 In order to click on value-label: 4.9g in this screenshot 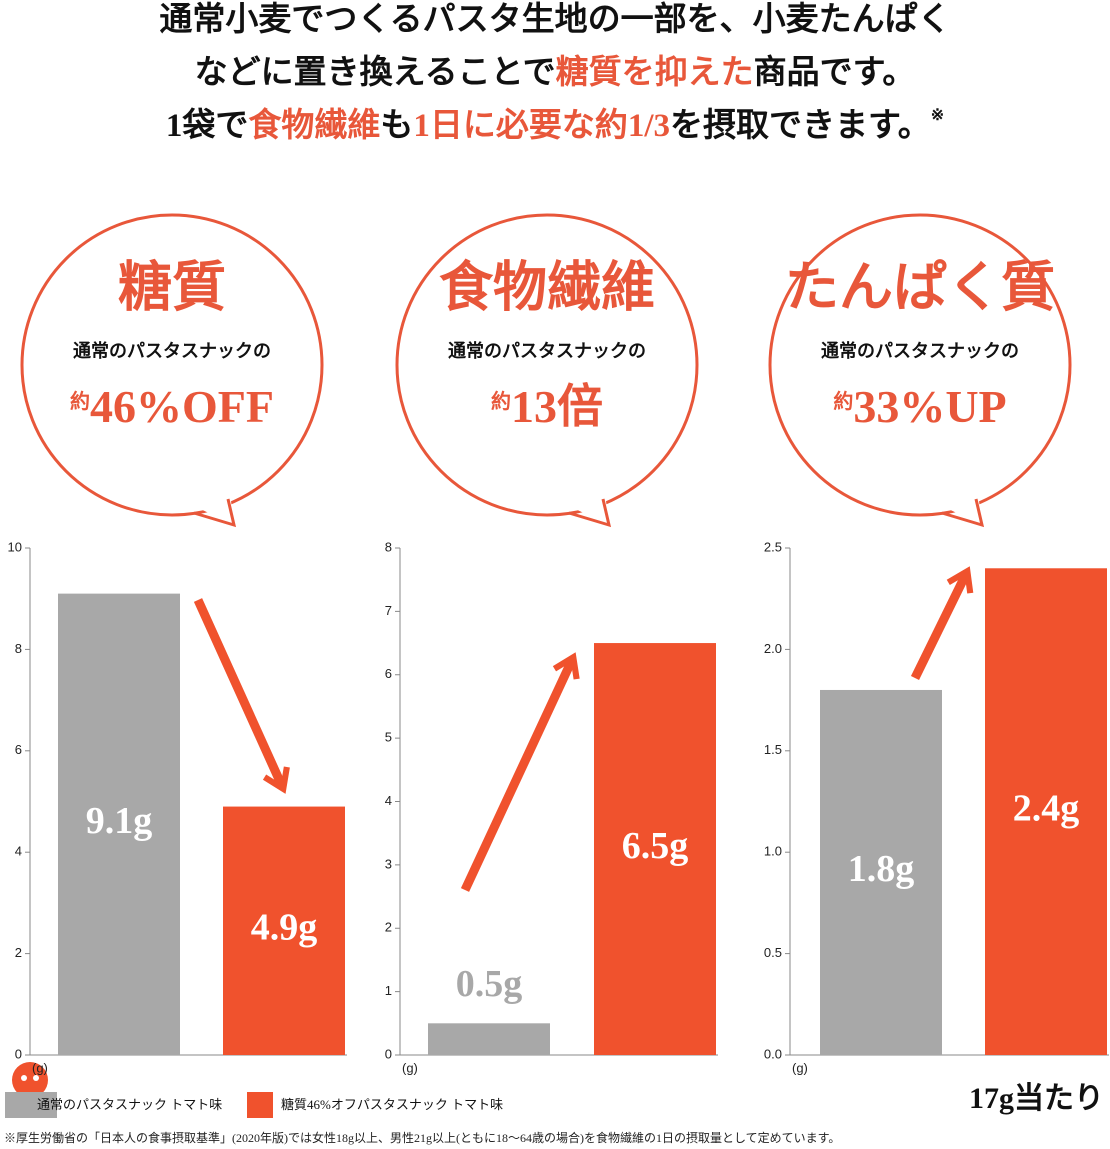, I will do `click(284, 928)`.